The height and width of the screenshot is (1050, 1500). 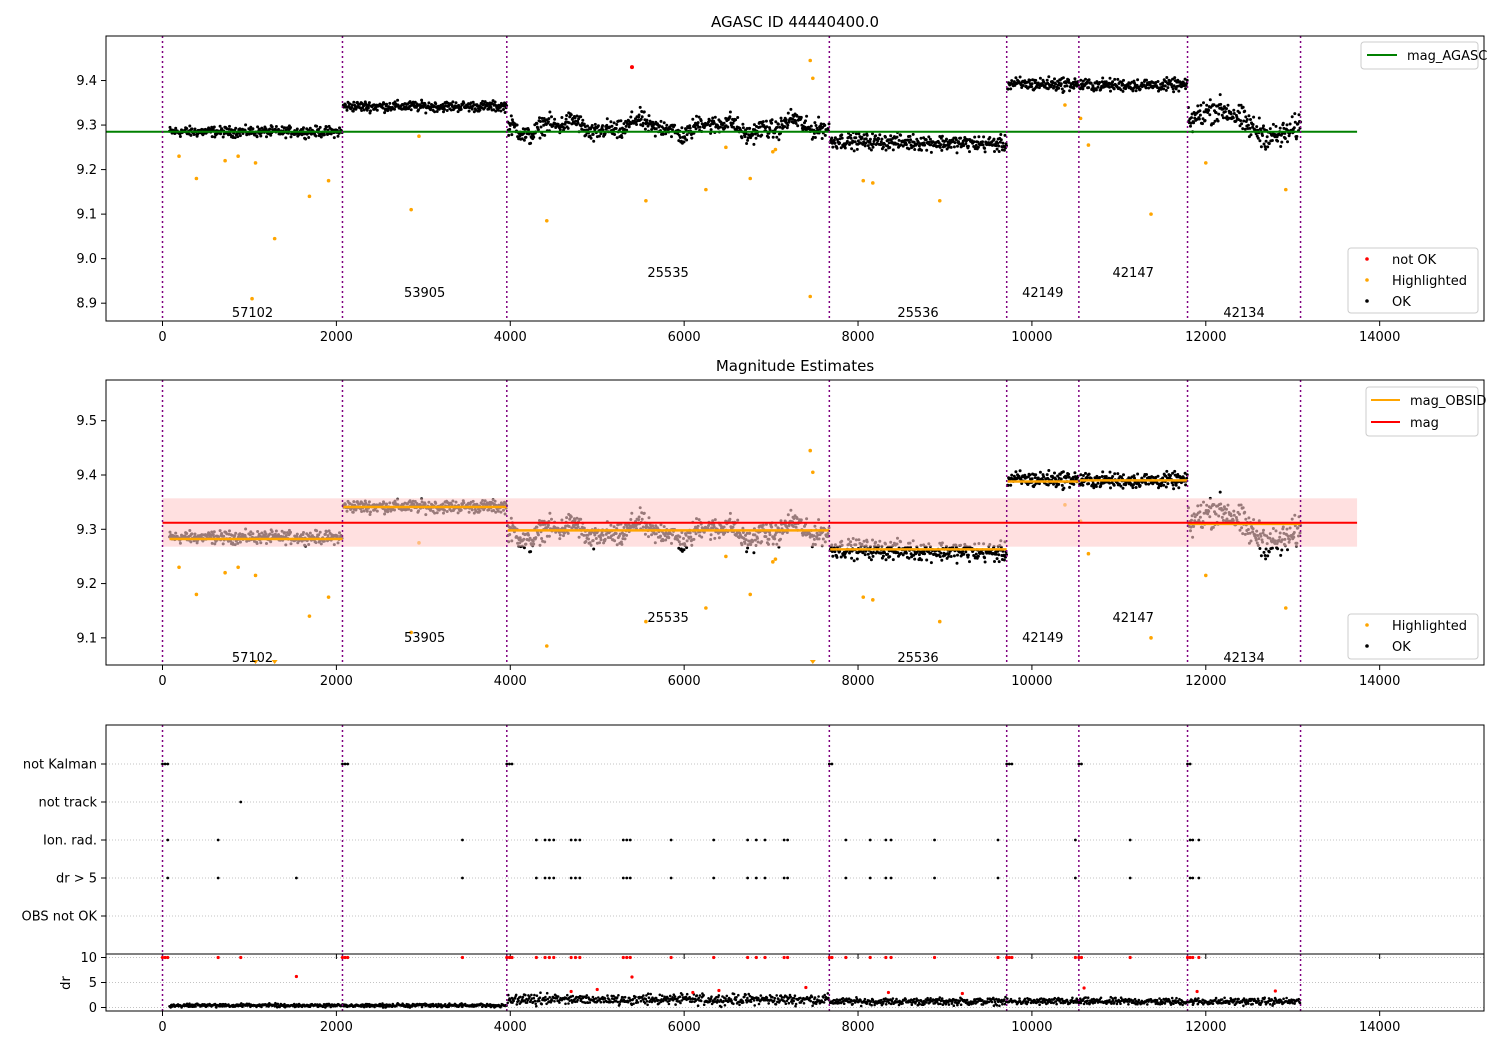 I want to click on panel-1-legend-top: mag_AGASC, so click(x=1423, y=55).